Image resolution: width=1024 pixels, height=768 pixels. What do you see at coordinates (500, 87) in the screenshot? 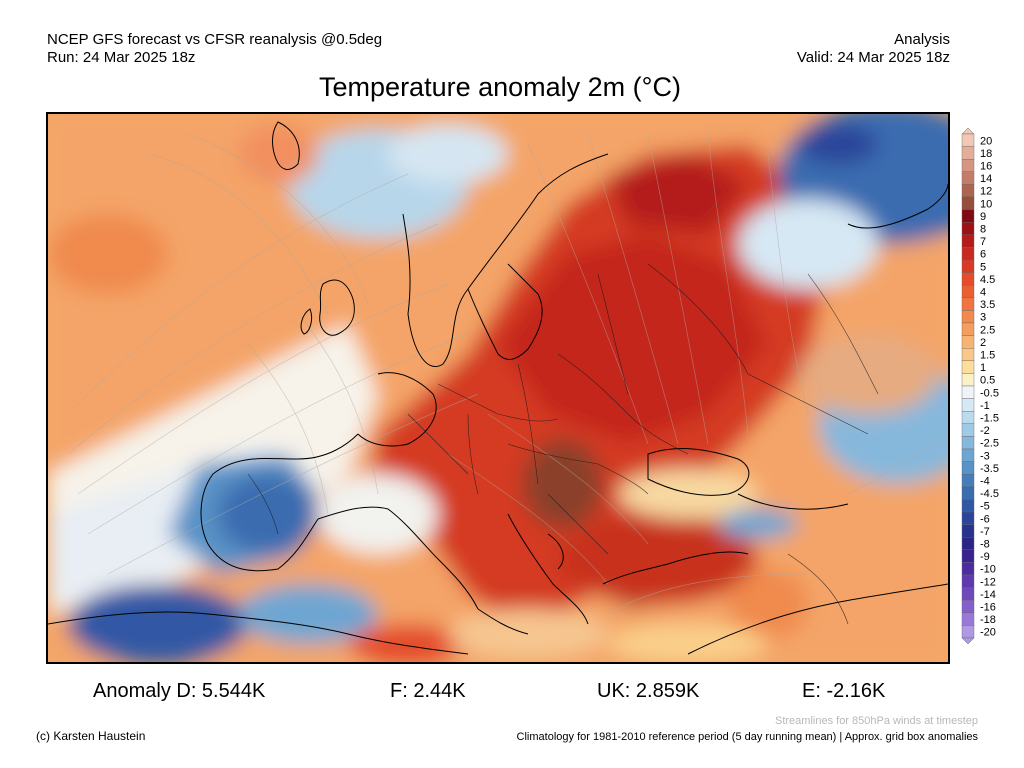
I see `map-title: Temperature anomaly 2m (°C)` at bounding box center [500, 87].